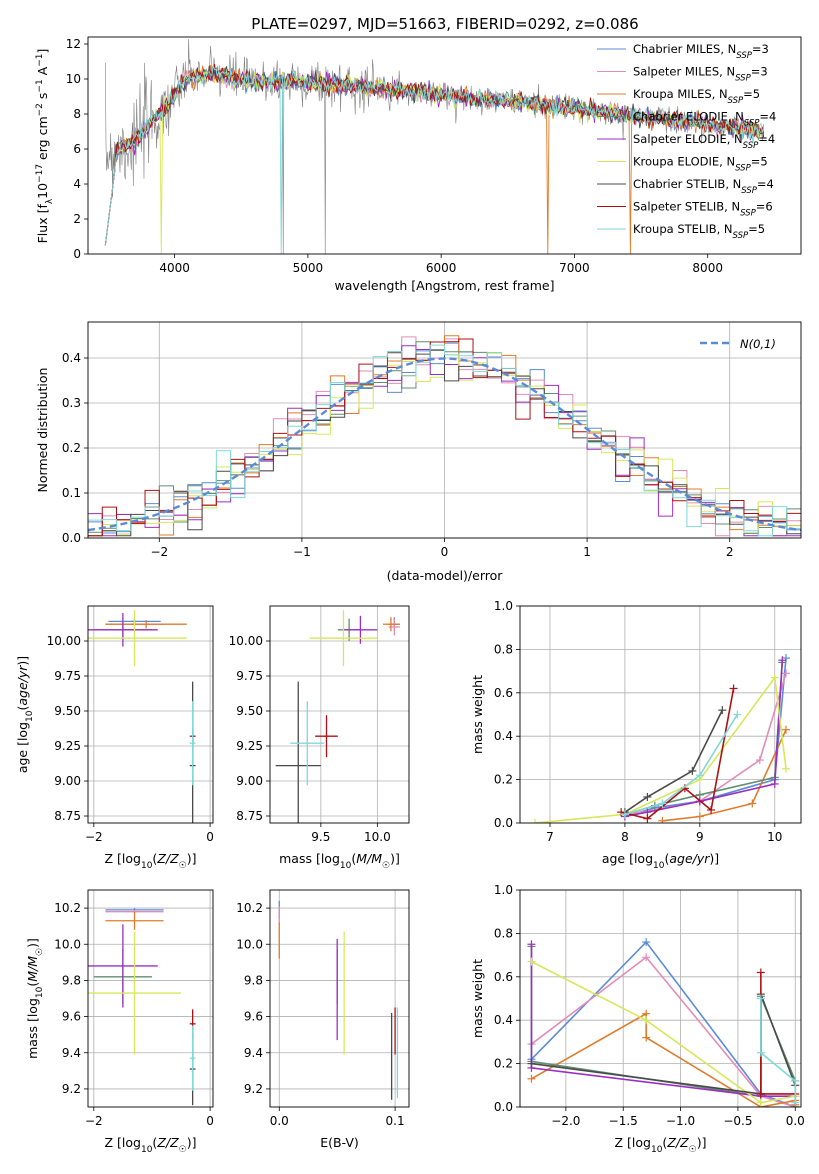  What do you see at coordinates (67, 676) in the screenshot?
I see `y-tick-label: 9.75` at bounding box center [67, 676].